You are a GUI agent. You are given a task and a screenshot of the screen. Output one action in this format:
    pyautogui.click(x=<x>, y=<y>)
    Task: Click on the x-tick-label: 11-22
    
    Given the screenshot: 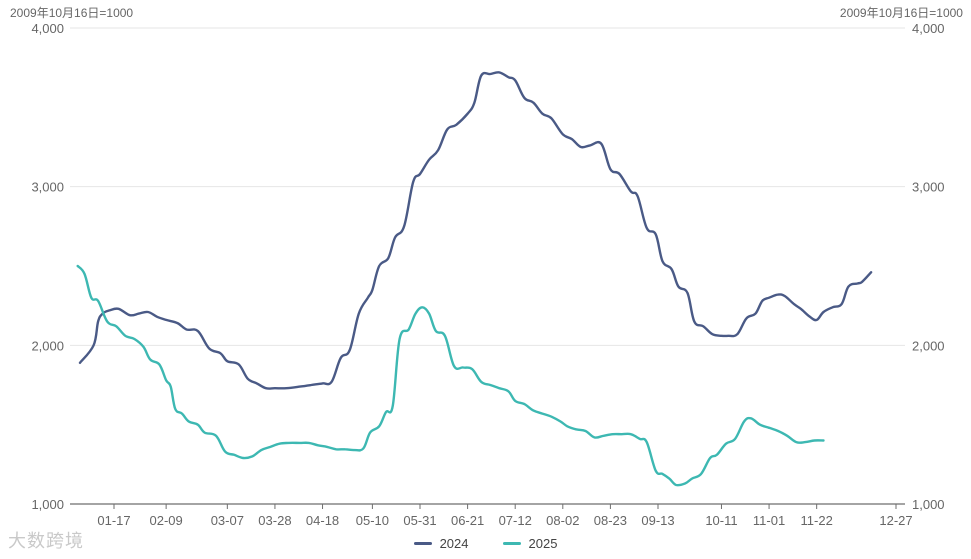 What is the action you would take?
    pyautogui.click(x=817, y=520)
    